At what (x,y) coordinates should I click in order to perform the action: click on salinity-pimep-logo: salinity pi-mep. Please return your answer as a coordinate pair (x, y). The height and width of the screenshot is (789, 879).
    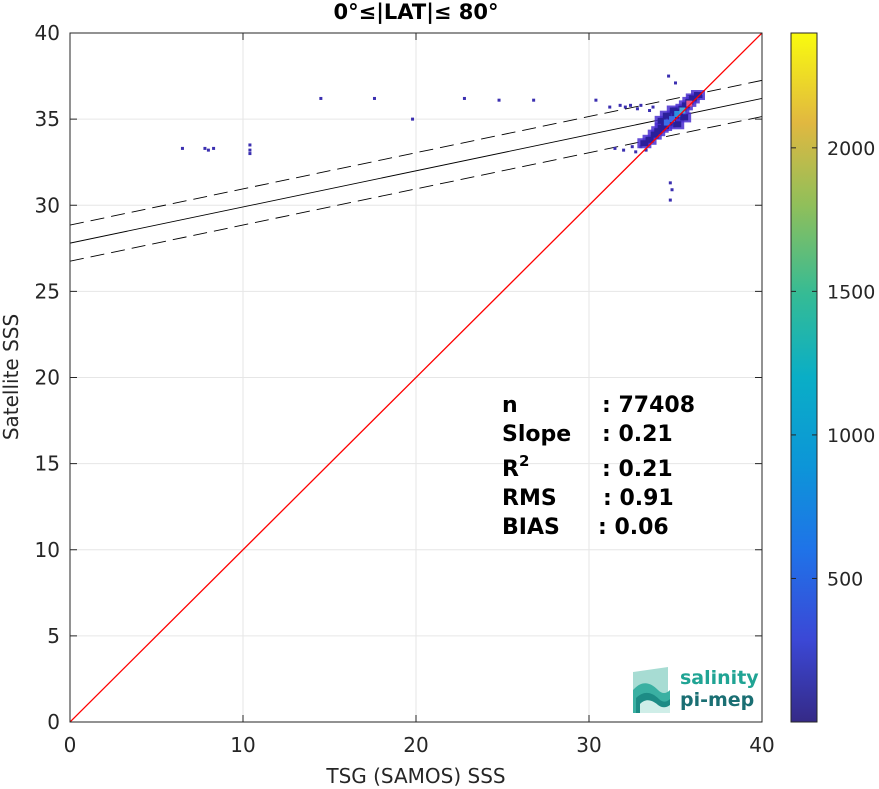
    Looking at the image, I should click on (696, 690).